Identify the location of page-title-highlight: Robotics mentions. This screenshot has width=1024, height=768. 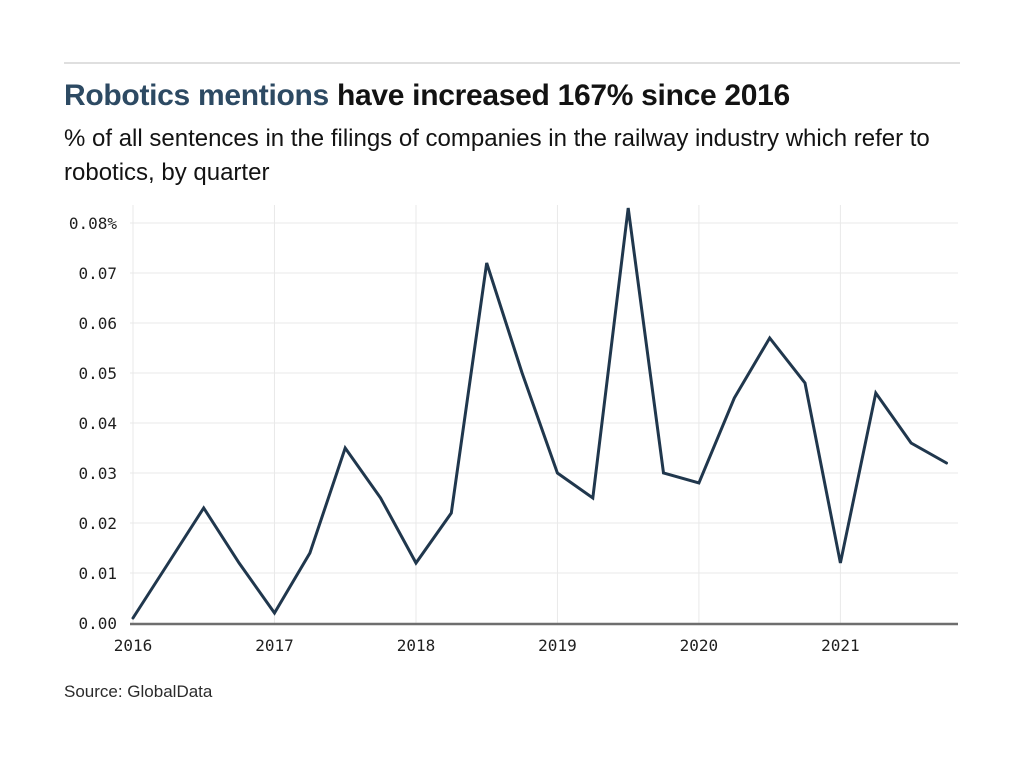
(196, 95).